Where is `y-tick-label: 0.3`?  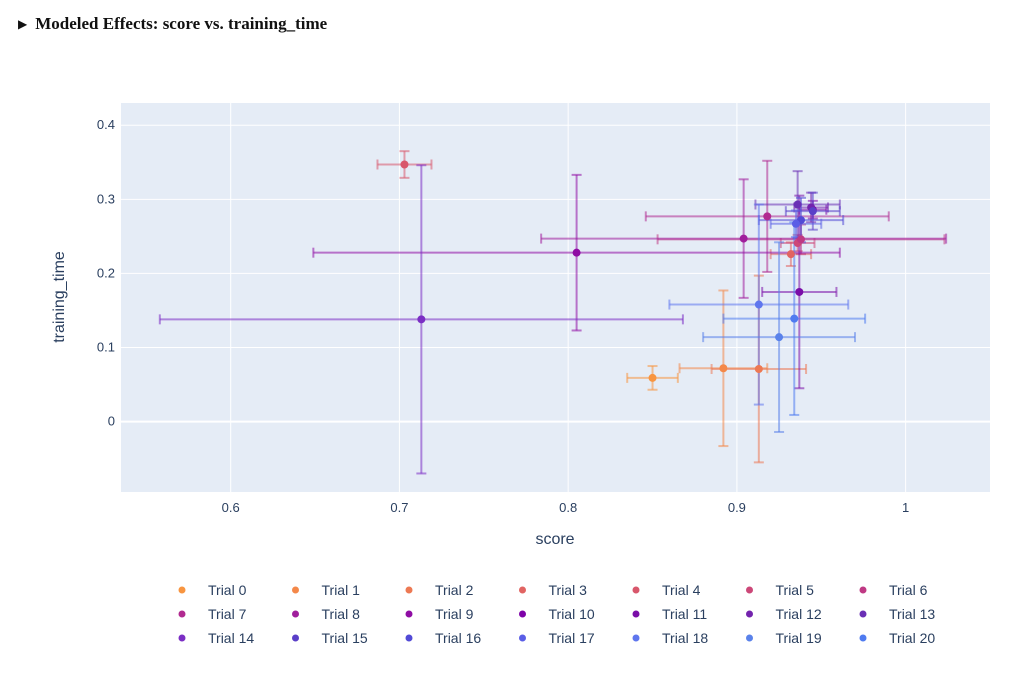
y-tick-label: 0.3 is located at coordinates (106, 198).